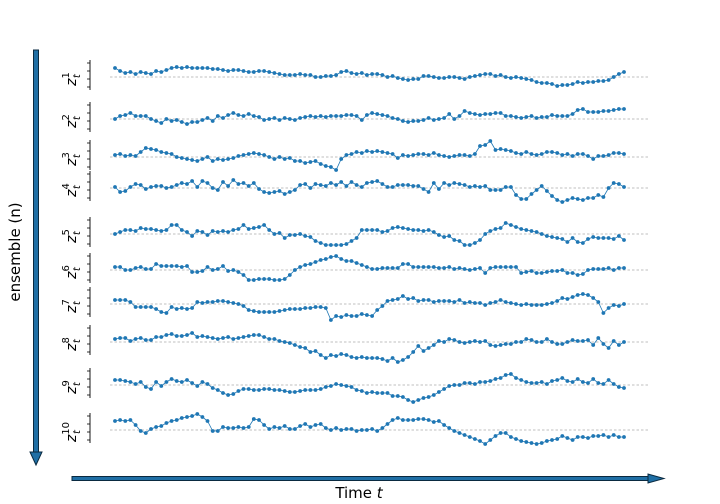 The width and height of the screenshot is (720, 504). What do you see at coordinates (72, 159) in the screenshot?
I see `series-3-label: z3t` at bounding box center [72, 159].